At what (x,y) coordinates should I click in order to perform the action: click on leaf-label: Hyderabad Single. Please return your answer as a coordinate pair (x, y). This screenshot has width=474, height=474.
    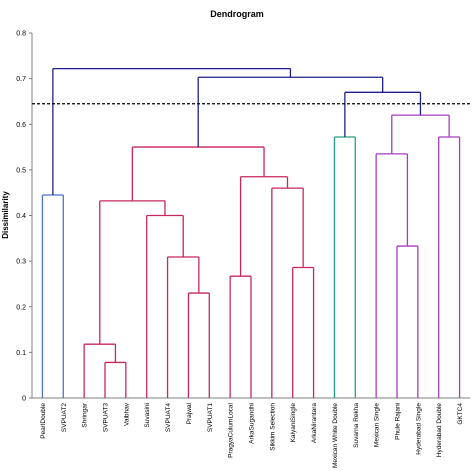
    Looking at the image, I should click on (418, 429).